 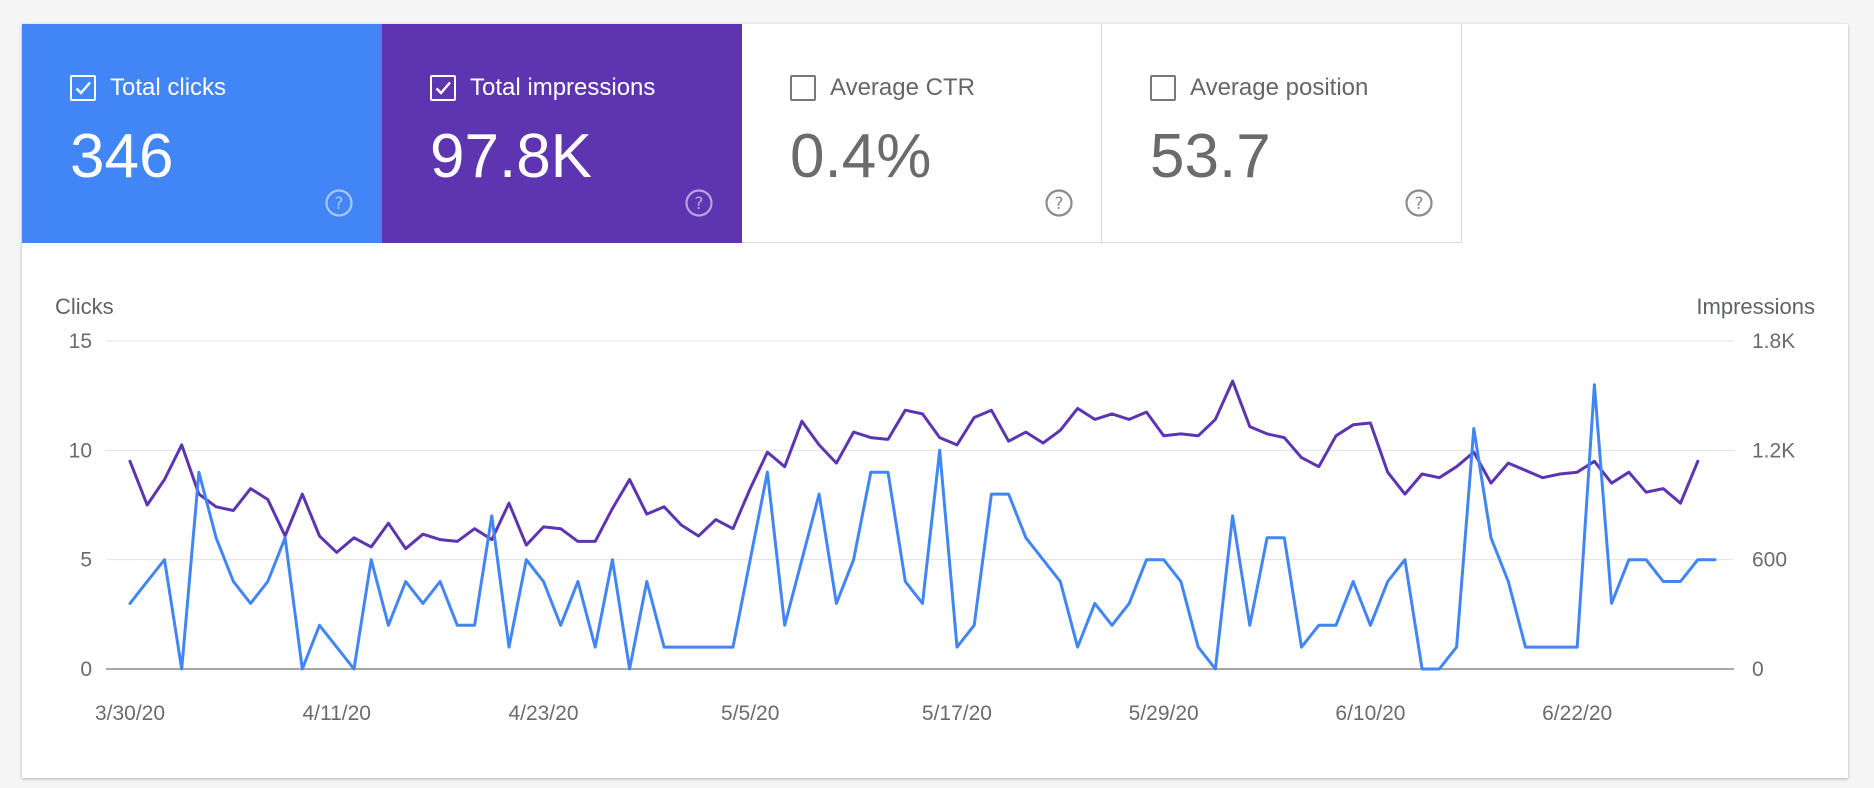 I want to click on total-impressions-checkbox, so click(x=443, y=88).